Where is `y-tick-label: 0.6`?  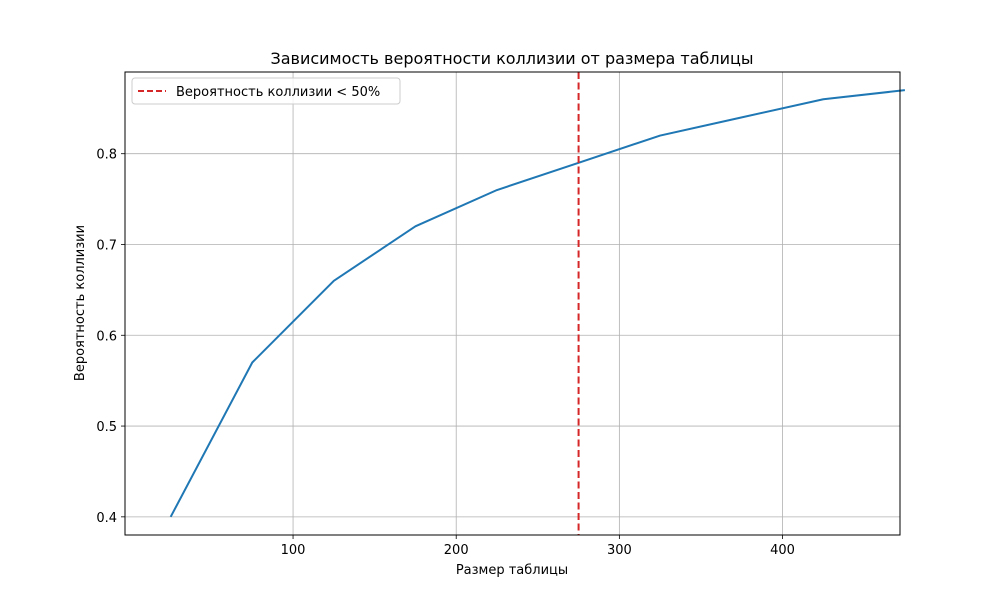 y-tick-label: 0.6 is located at coordinates (106, 336).